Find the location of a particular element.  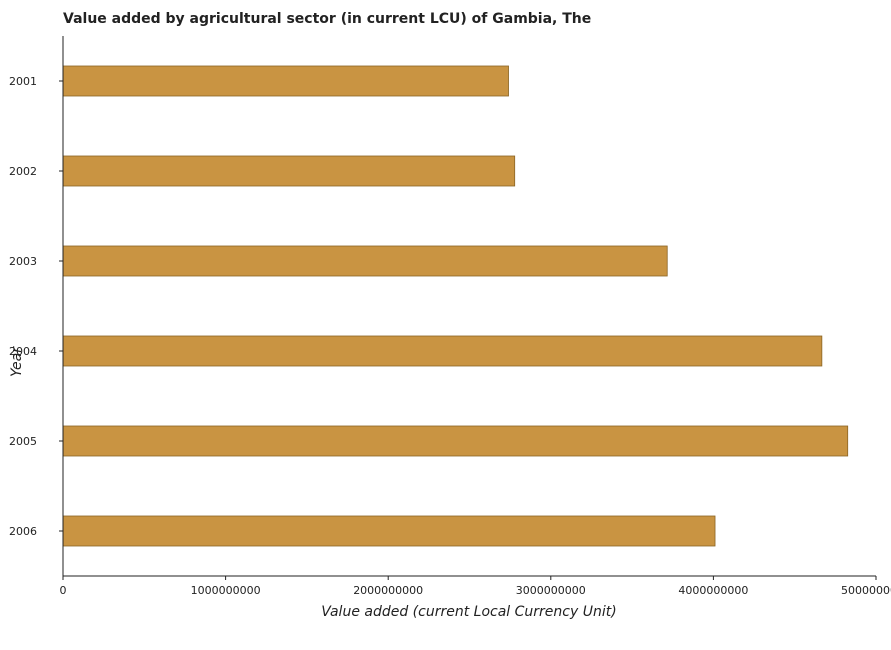

y-tick-label-2003: 2003 is located at coordinates (23, 261).